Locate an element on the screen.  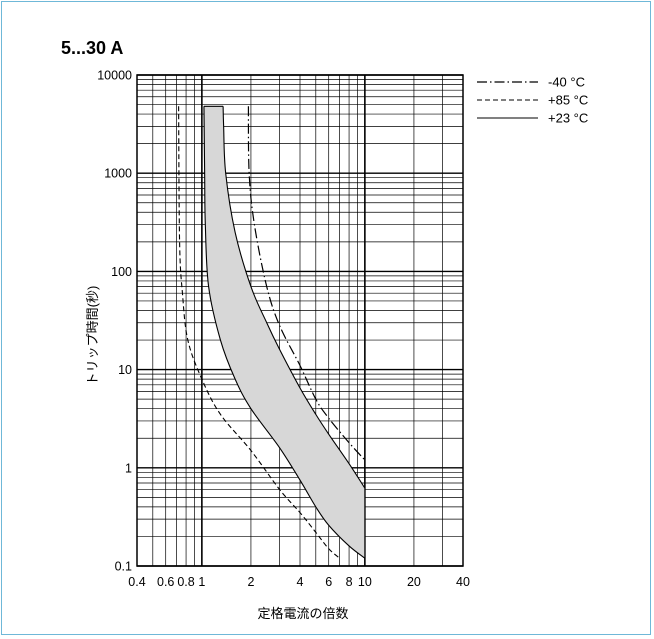
y-axis-label: トリップ時間(秒) is located at coordinates (92, 336).